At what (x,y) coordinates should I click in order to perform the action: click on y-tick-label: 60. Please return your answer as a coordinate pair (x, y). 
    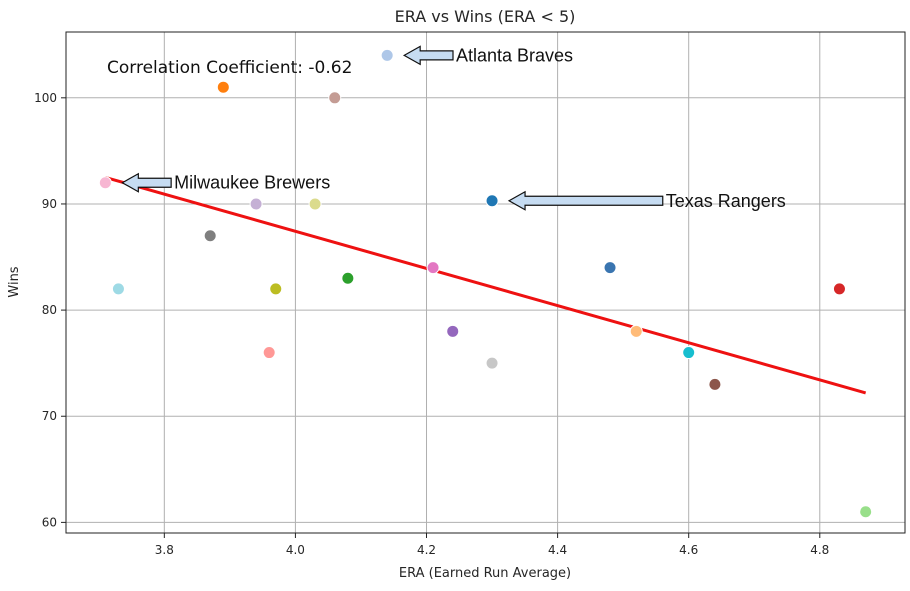
    Looking at the image, I should click on (49, 522).